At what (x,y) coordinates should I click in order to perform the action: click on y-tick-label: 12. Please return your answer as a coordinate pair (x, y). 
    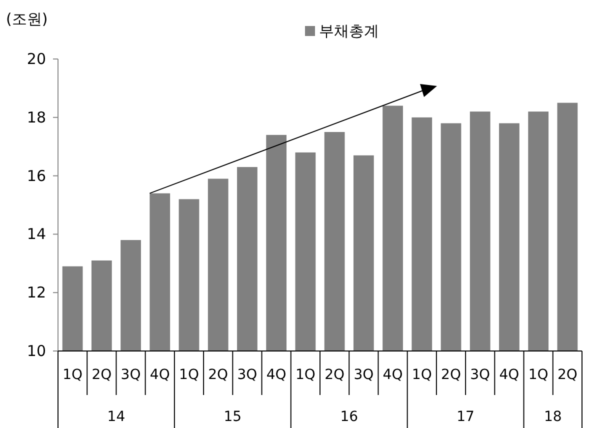
    Looking at the image, I should click on (36, 293).